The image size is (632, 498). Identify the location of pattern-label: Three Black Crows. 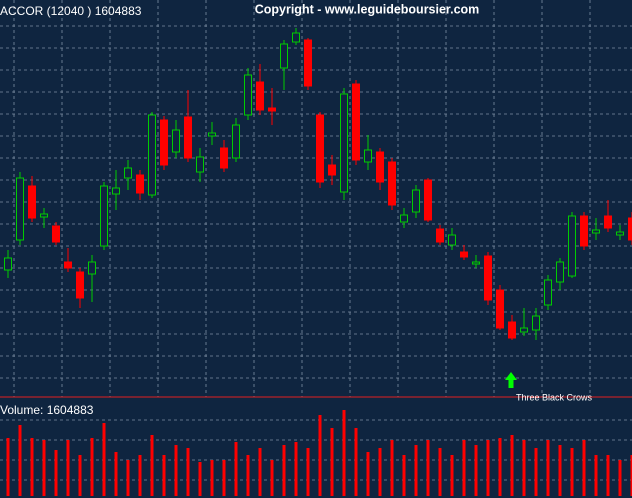
(554, 397).